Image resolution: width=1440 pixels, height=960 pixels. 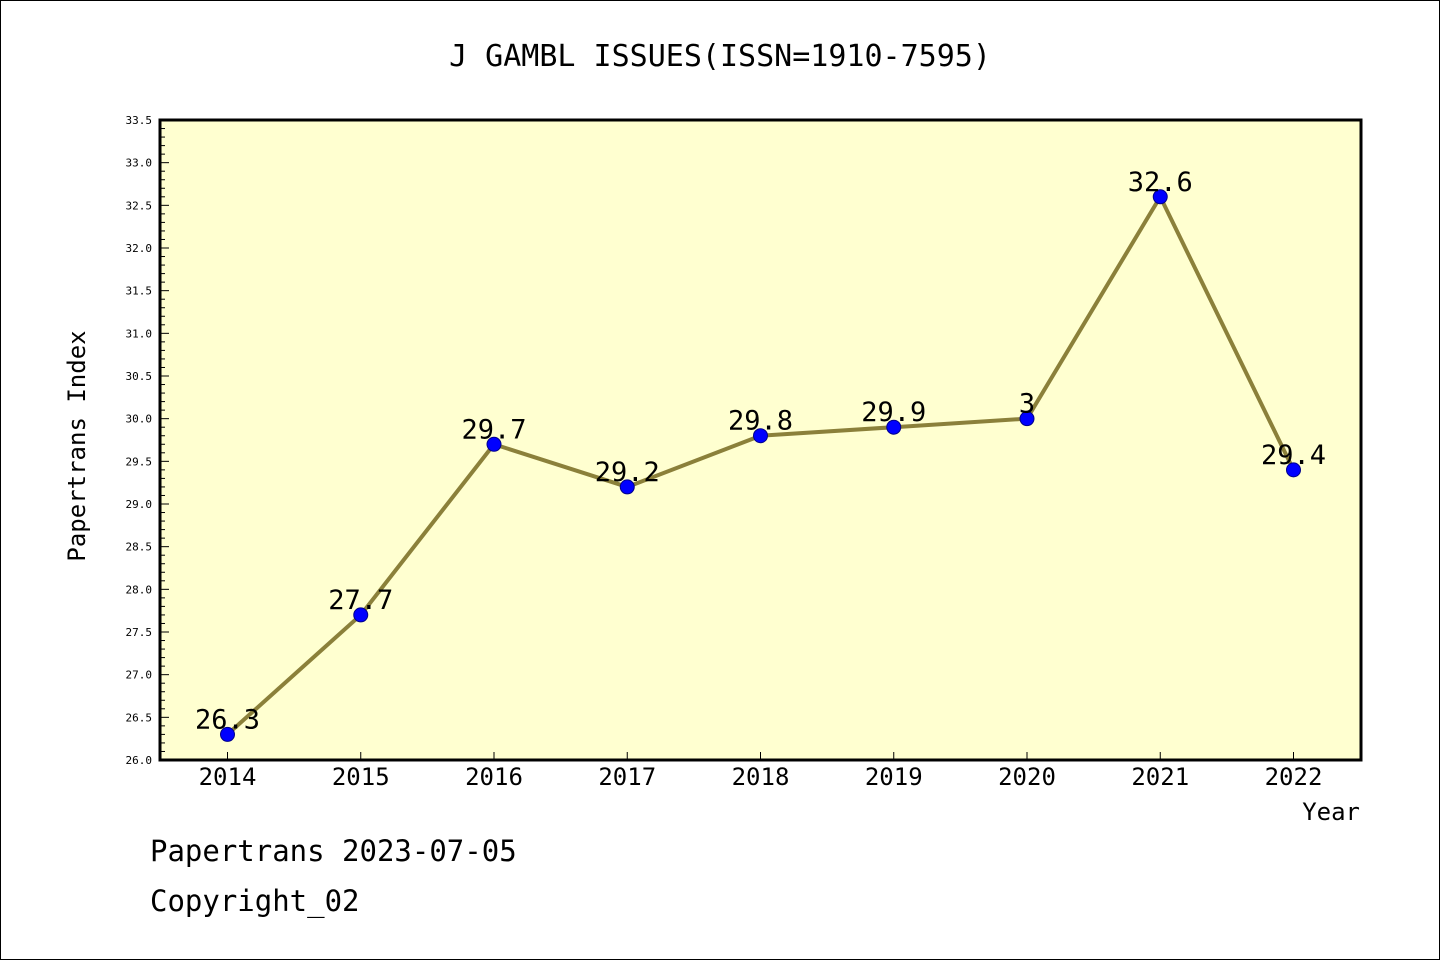 I want to click on chart-title: J GAMBL ISSUES(ISSN=1910-7595), so click(x=720, y=56).